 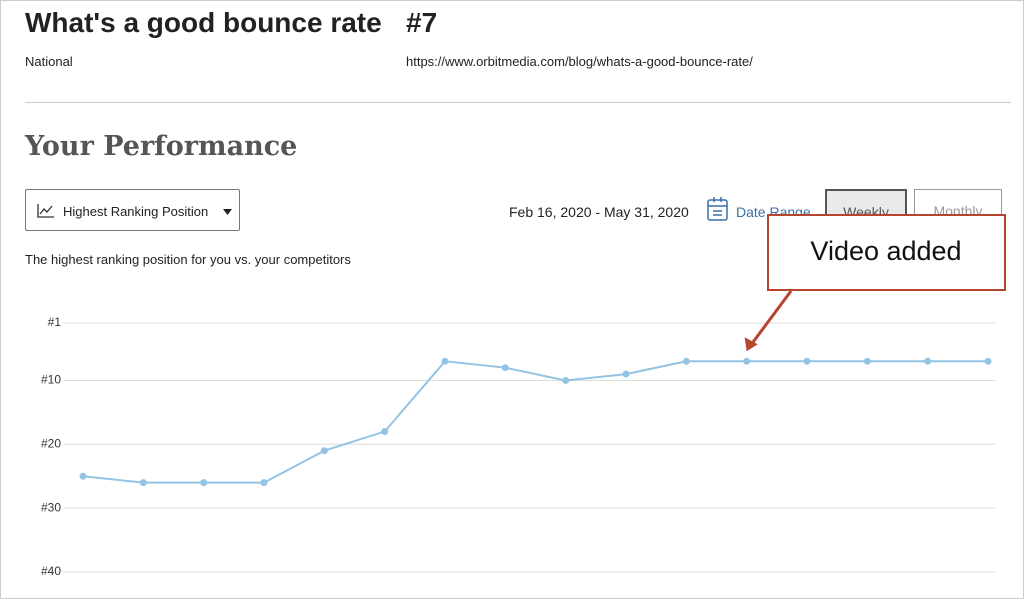 I want to click on chart-icon, so click(x=45, y=211).